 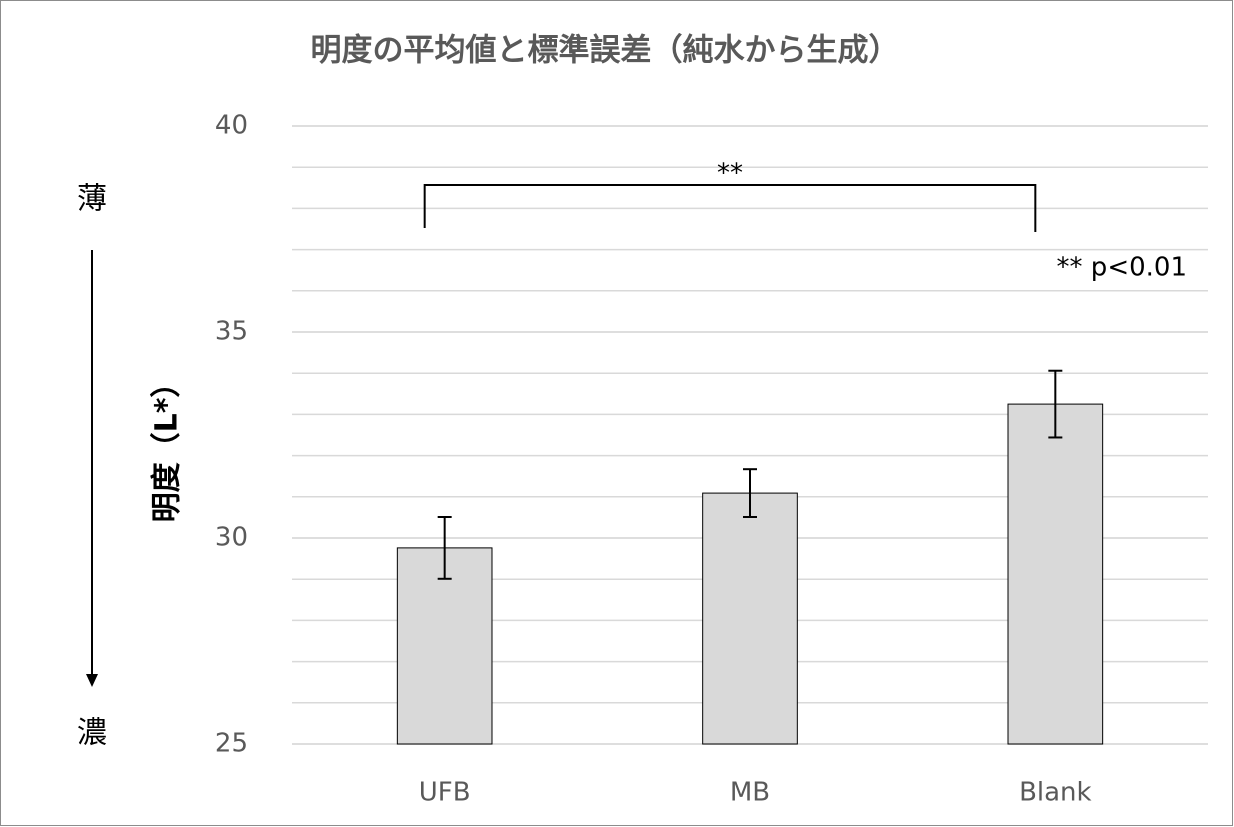 What do you see at coordinates (92, 733) in the screenshot?
I see `dark-label: 濃` at bounding box center [92, 733].